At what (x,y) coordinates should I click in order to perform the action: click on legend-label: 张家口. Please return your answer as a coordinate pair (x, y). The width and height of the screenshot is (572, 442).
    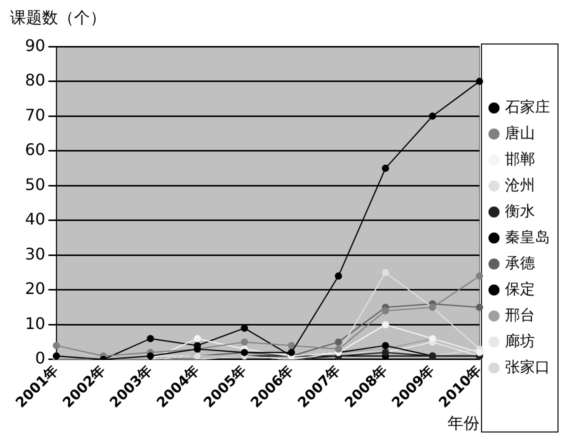
    Looking at the image, I should click on (527, 367).